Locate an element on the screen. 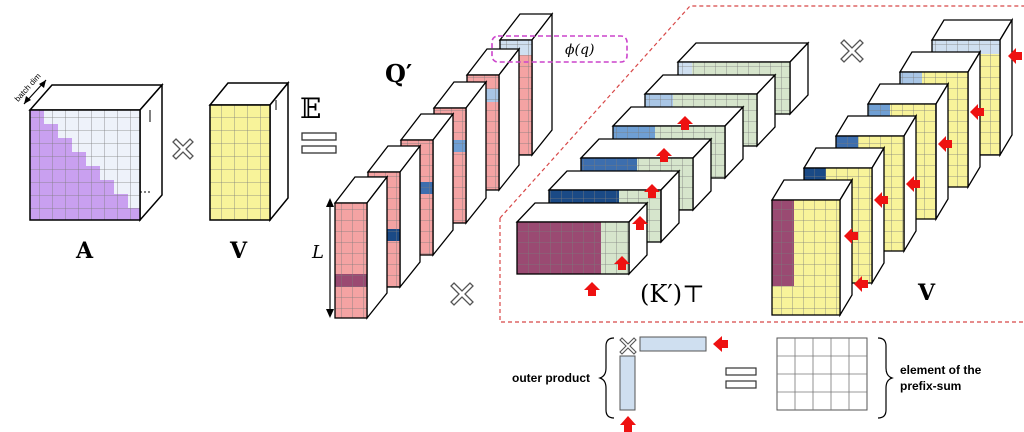 This screenshot has width=1024, height=432. q-prime-label: Q′ is located at coordinates (398, 73).